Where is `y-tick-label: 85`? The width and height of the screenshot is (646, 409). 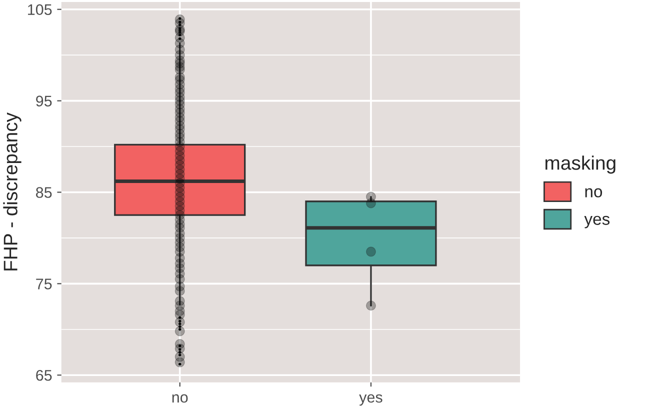 y-tick-label: 85 is located at coordinates (44, 192).